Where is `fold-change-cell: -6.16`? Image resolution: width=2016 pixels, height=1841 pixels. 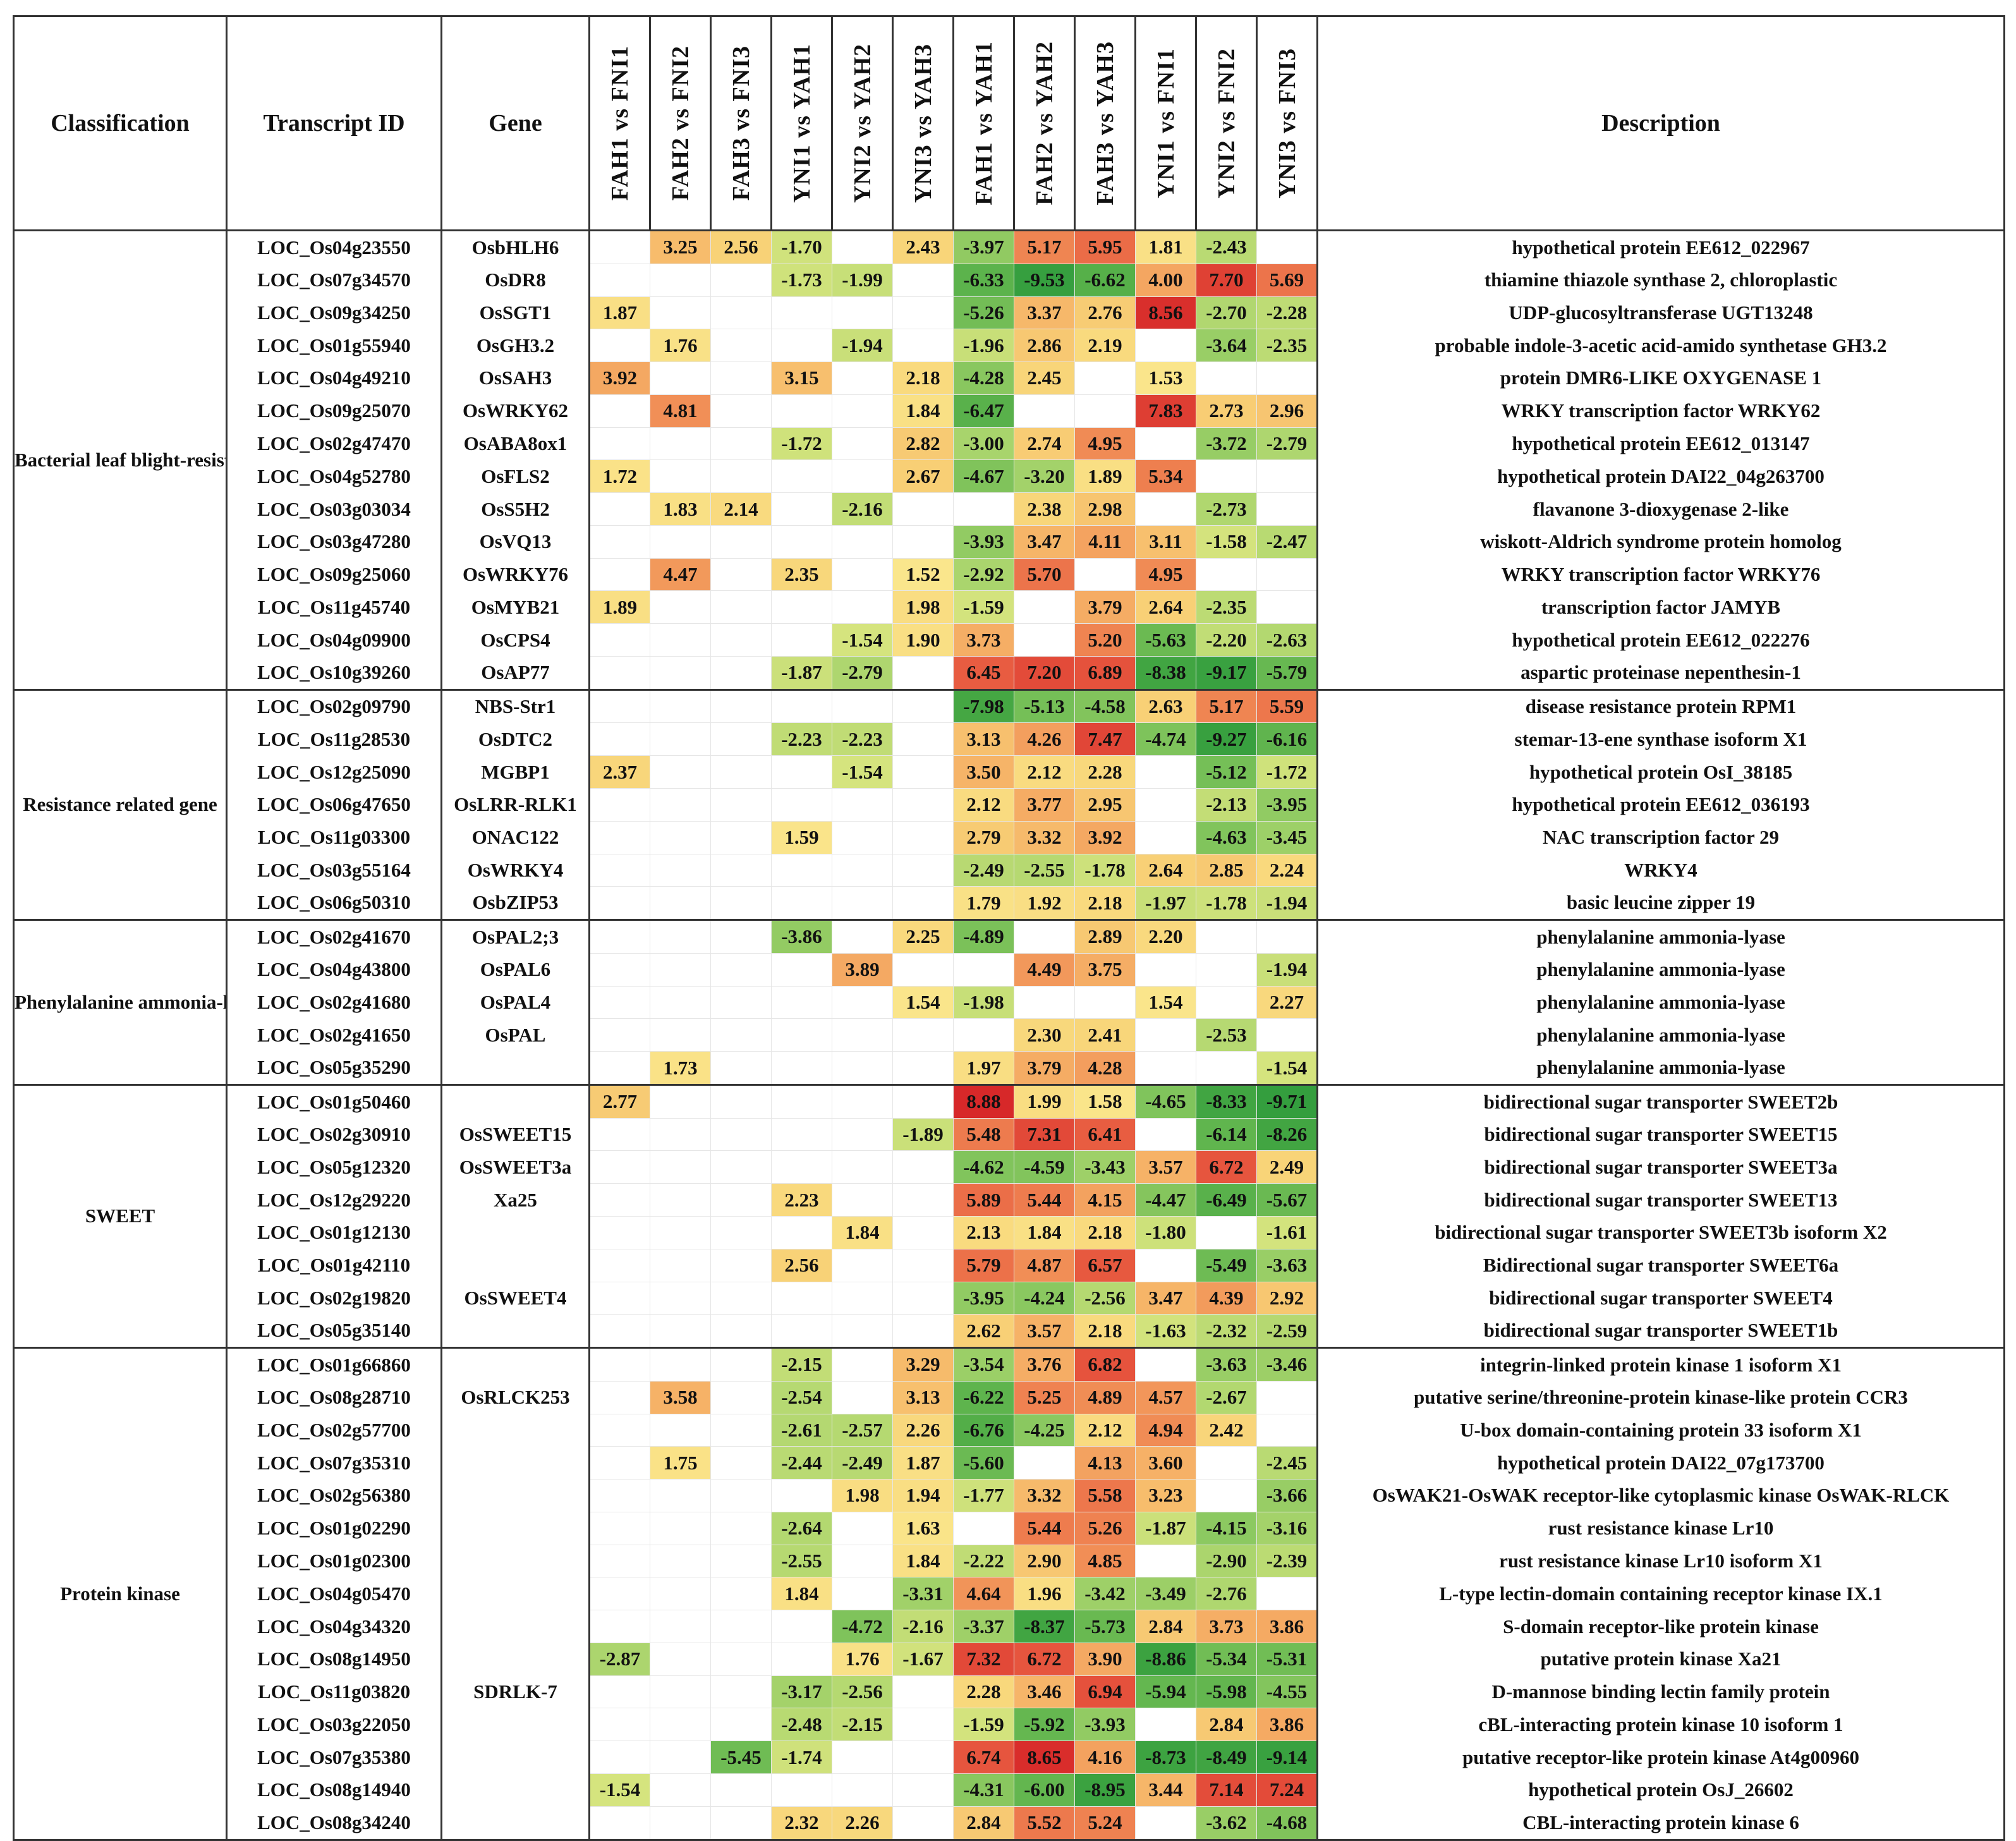
fold-change-cell: -6.16 is located at coordinates (1287, 739).